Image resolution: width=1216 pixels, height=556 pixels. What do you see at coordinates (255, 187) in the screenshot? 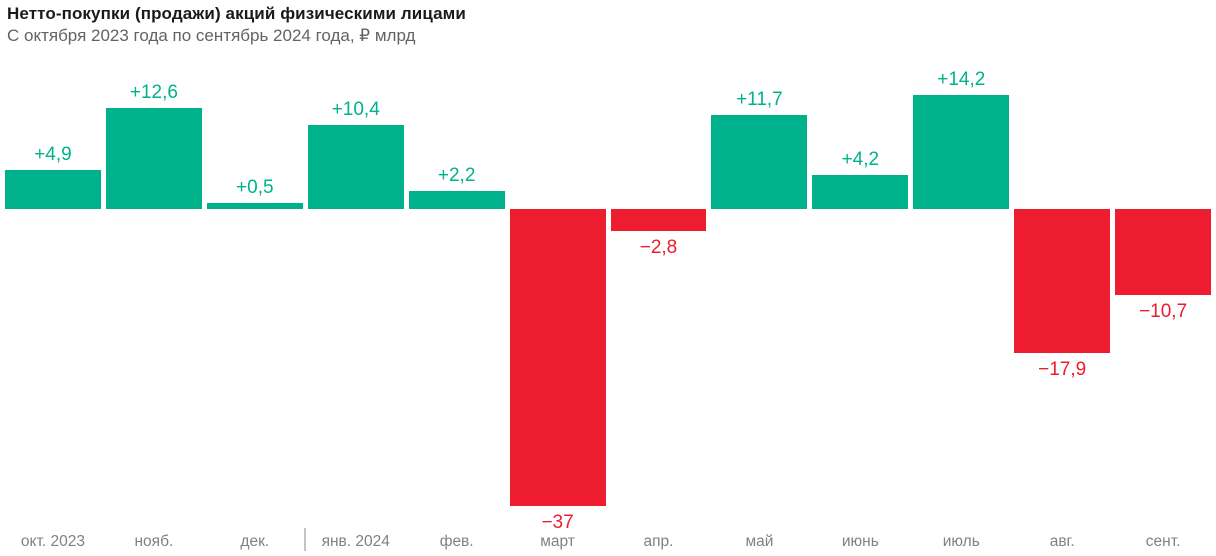
I see `bar-value-label: +0,5` at bounding box center [255, 187].